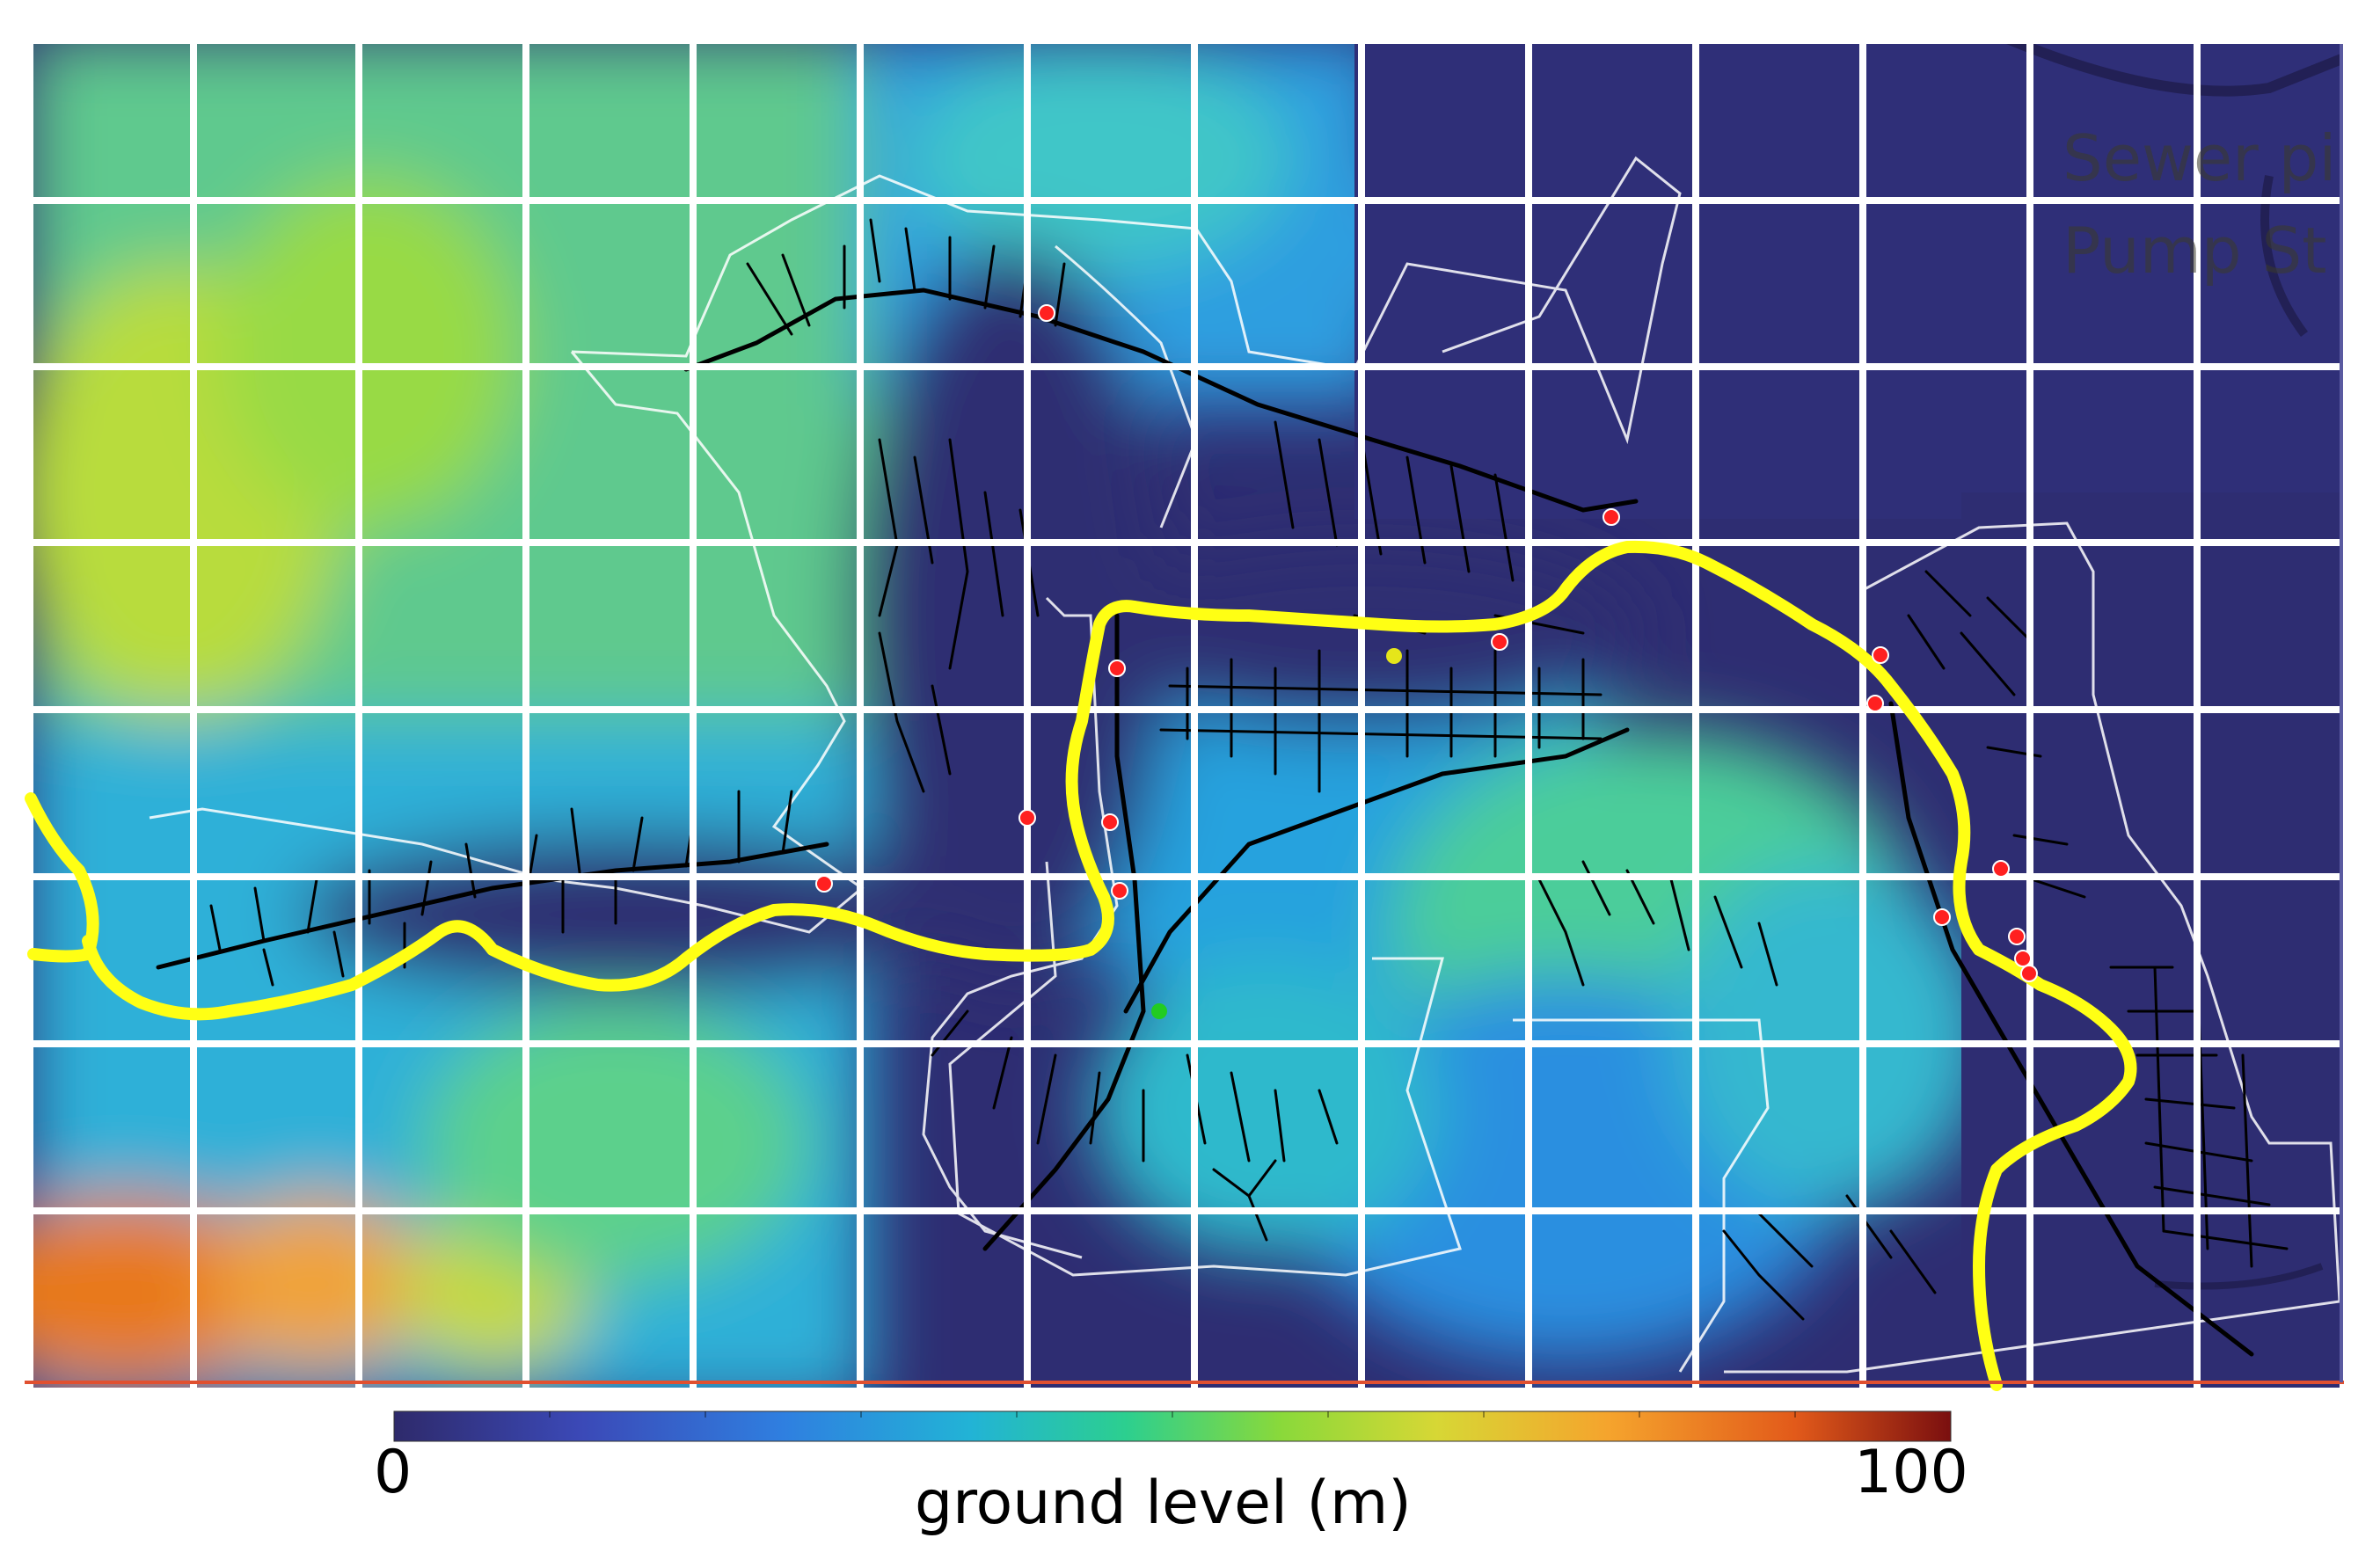 This screenshot has width=2380, height=1567. Describe the element at coordinates (393, 1472) in the screenshot. I see `colorbar-min-label: 0` at that location.